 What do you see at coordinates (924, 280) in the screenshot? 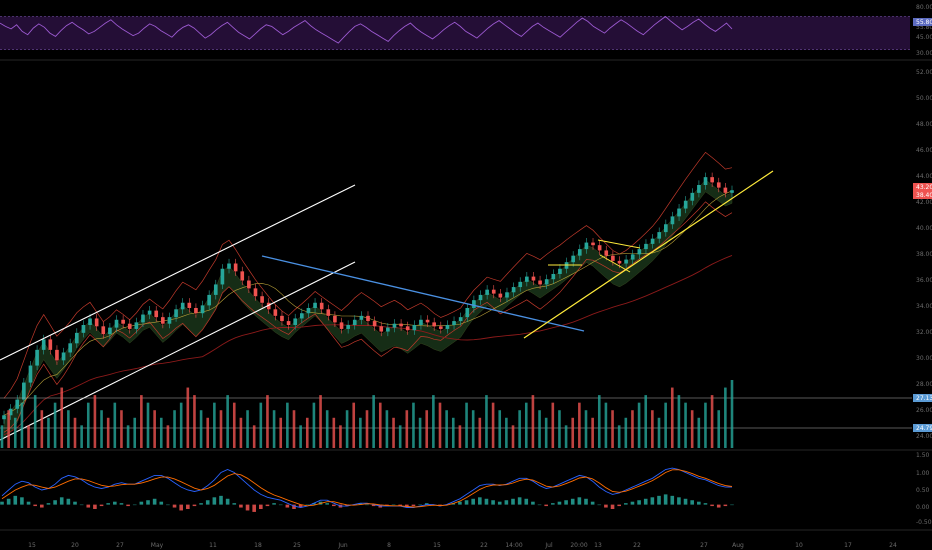
I see `price-tick-label: 36.00` at bounding box center [924, 280].